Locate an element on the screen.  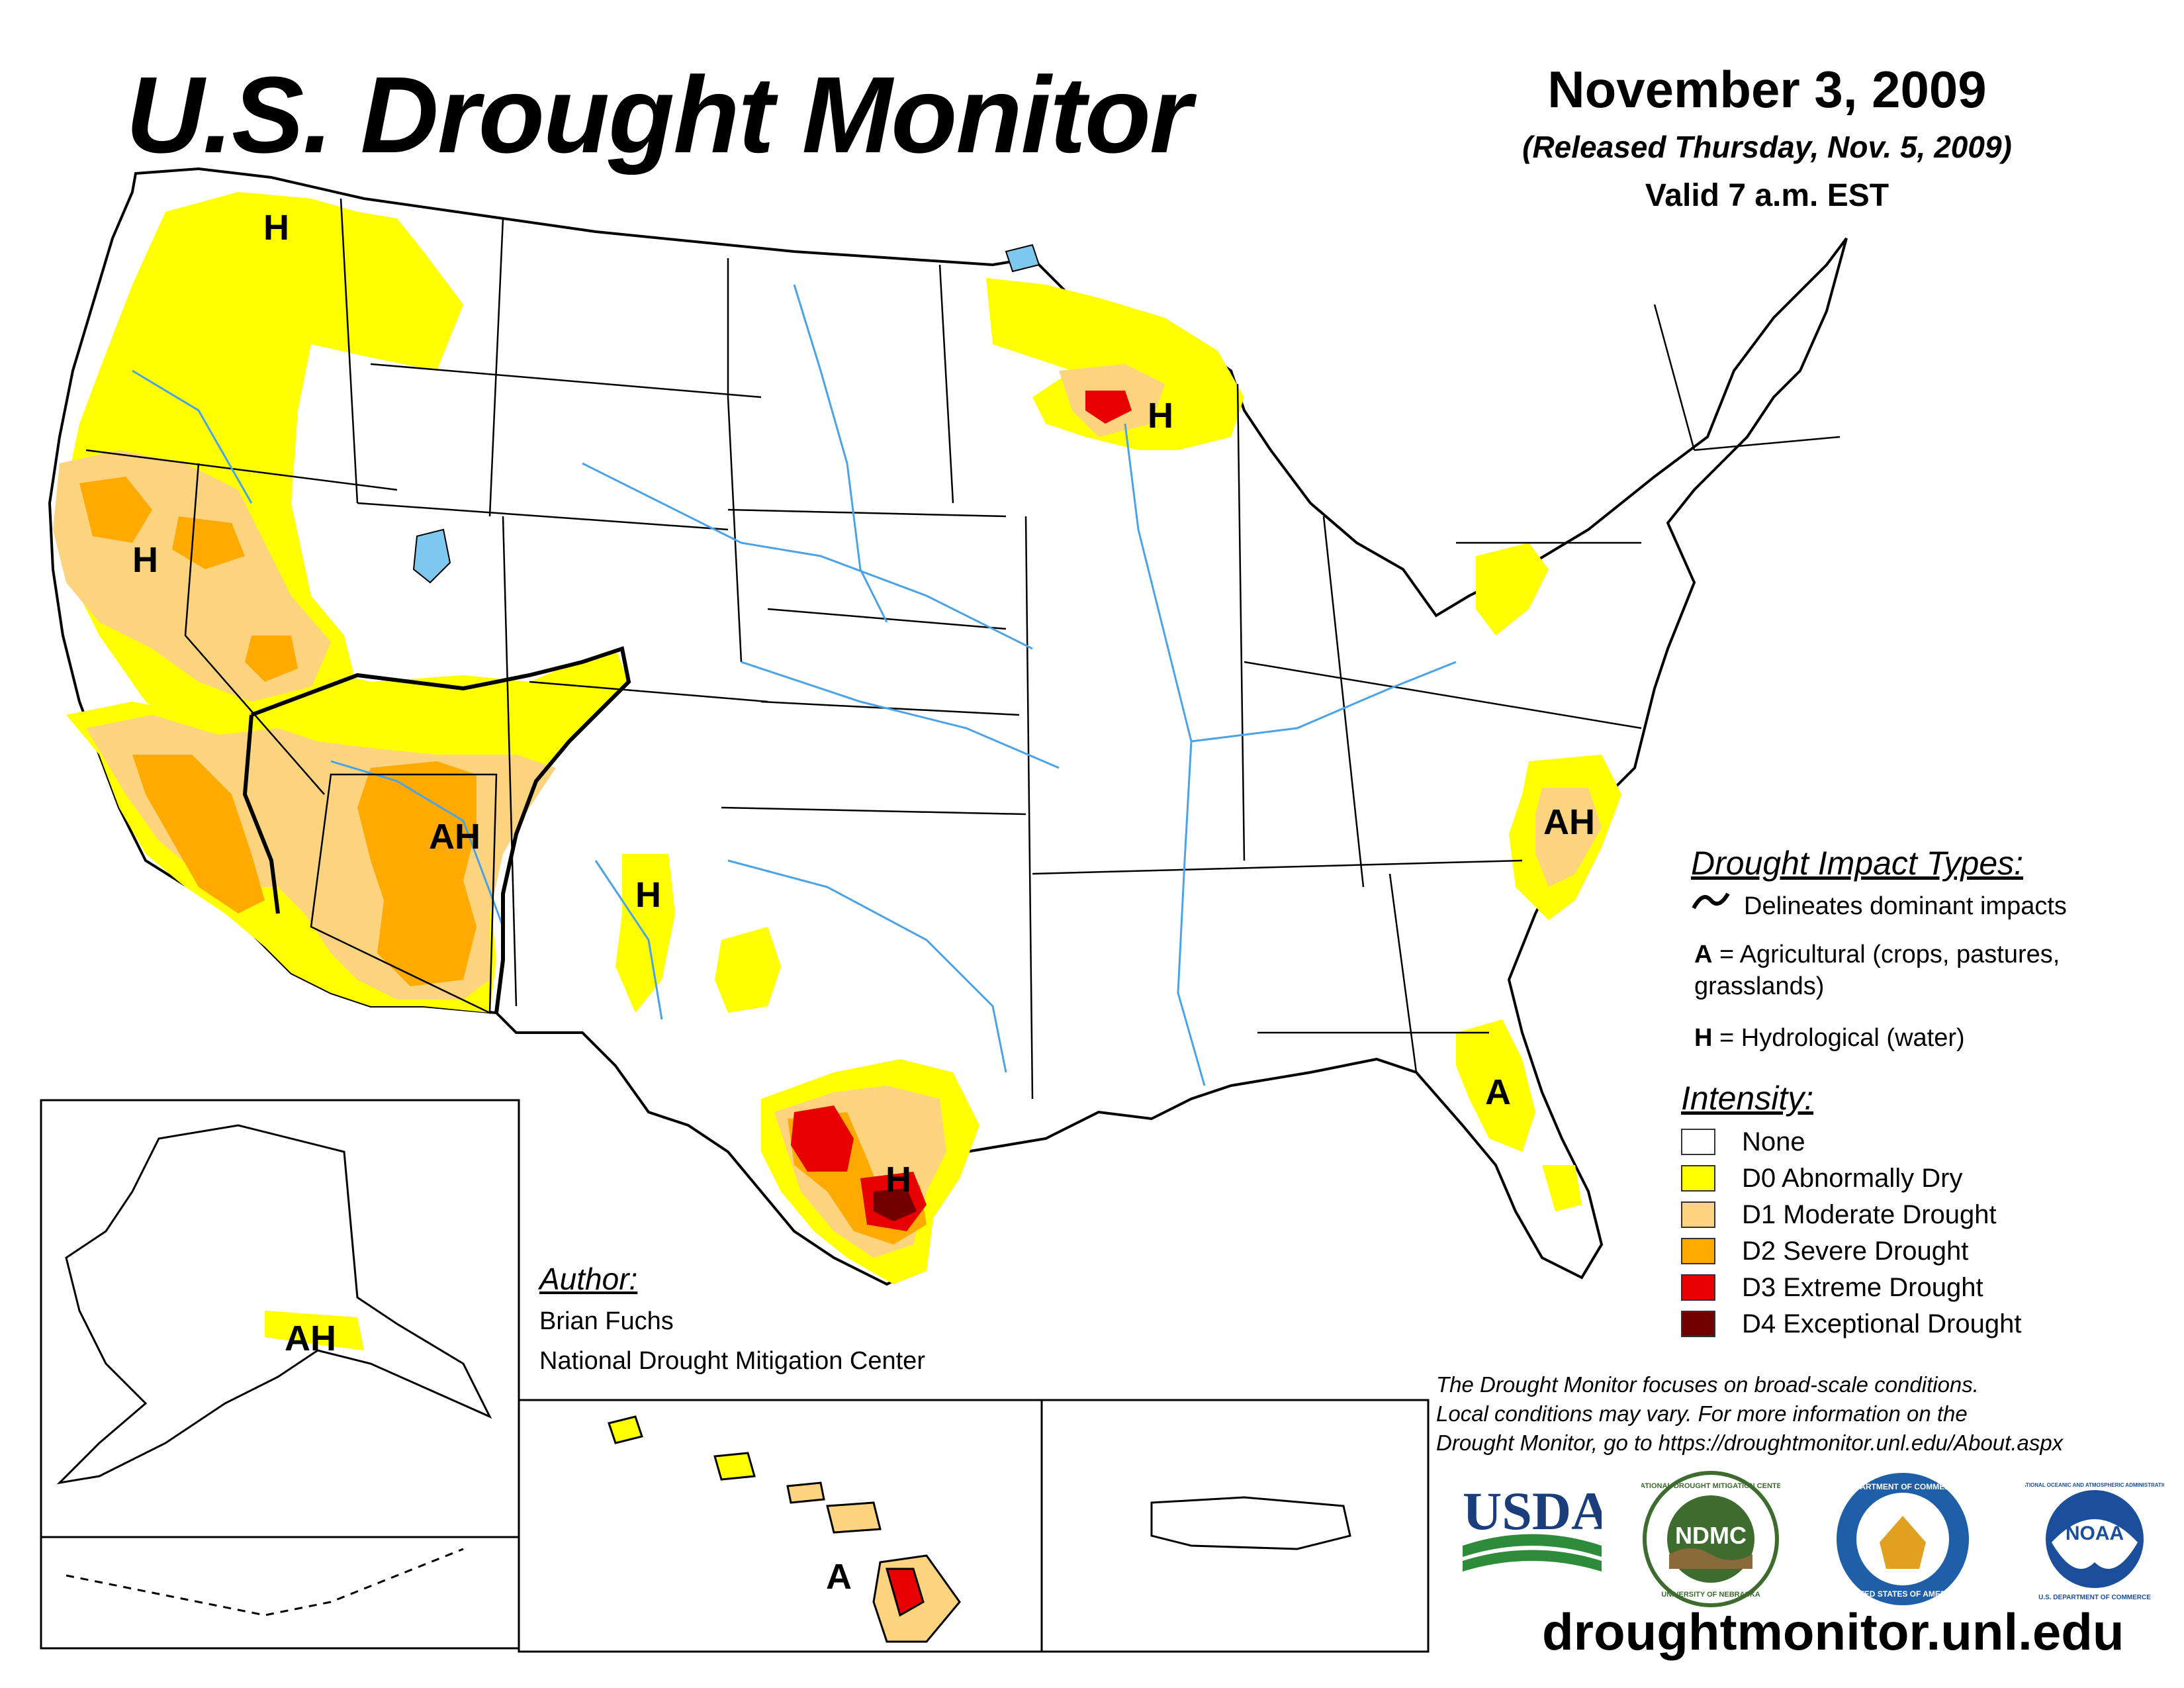
d0-south-florida is located at coordinates (1562, 1188).